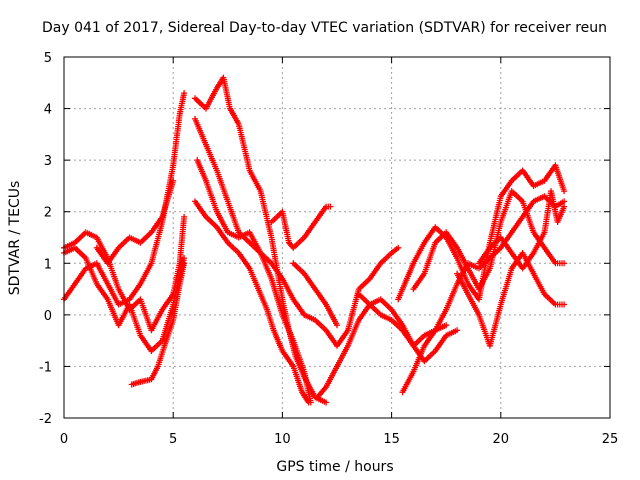 Image resolution: width=640 pixels, height=480 pixels. Describe the element at coordinates (45, 419) in the screenshot. I see `y-tick-label: -2` at that location.